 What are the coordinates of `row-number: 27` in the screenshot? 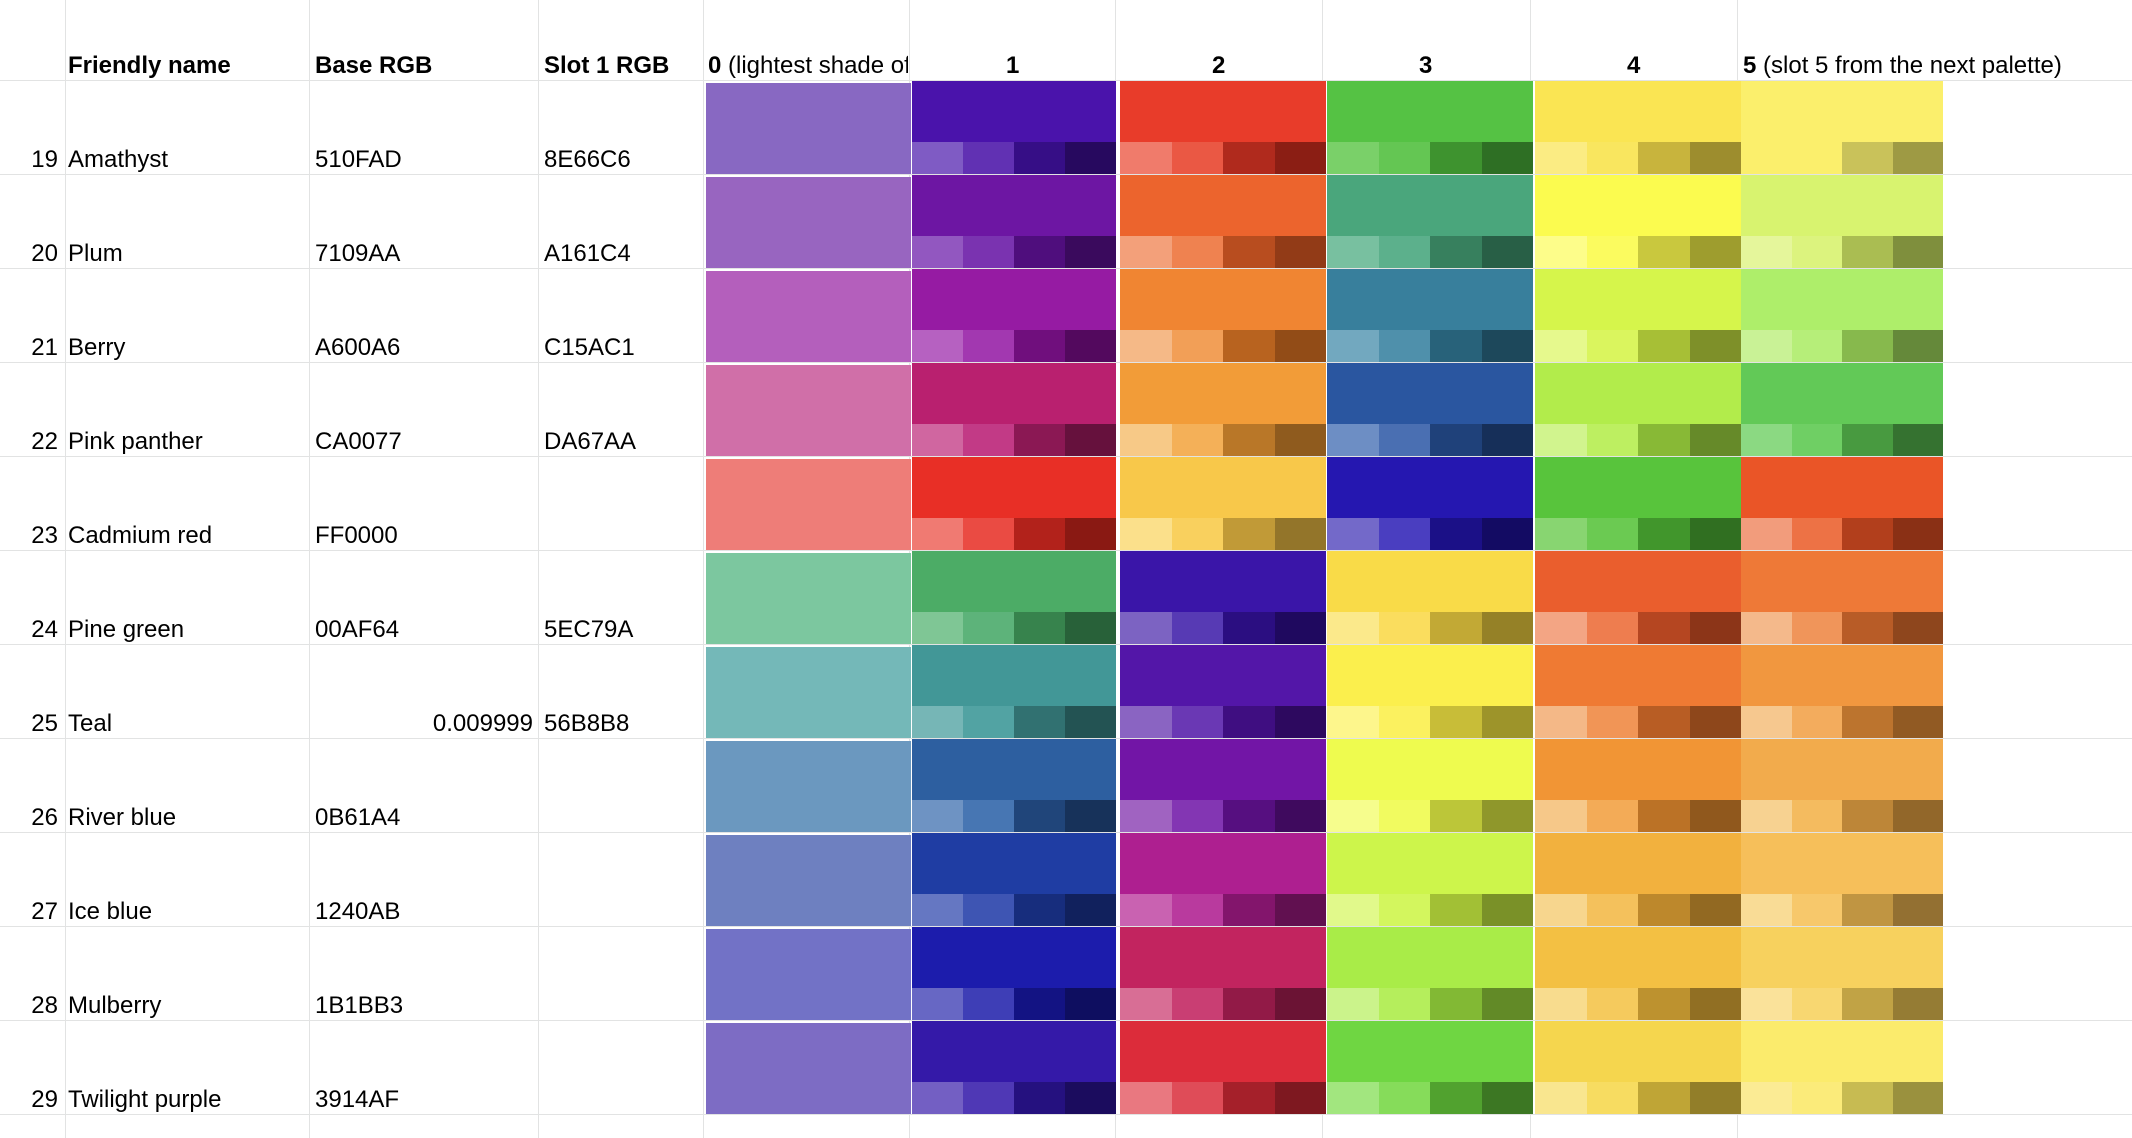 It's located at (44, 911).